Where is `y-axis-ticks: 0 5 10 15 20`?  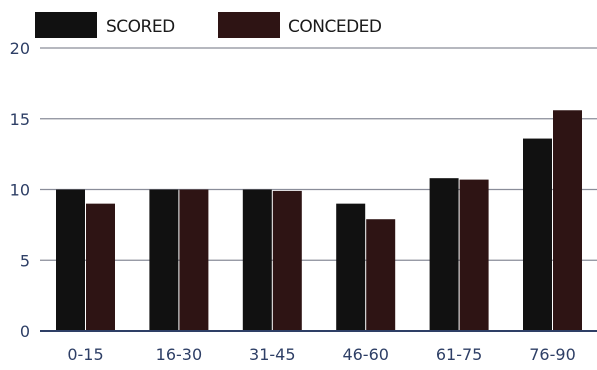
y-axis-ticks: 0 5 10 15 20 is located at coordinates (20, 190).